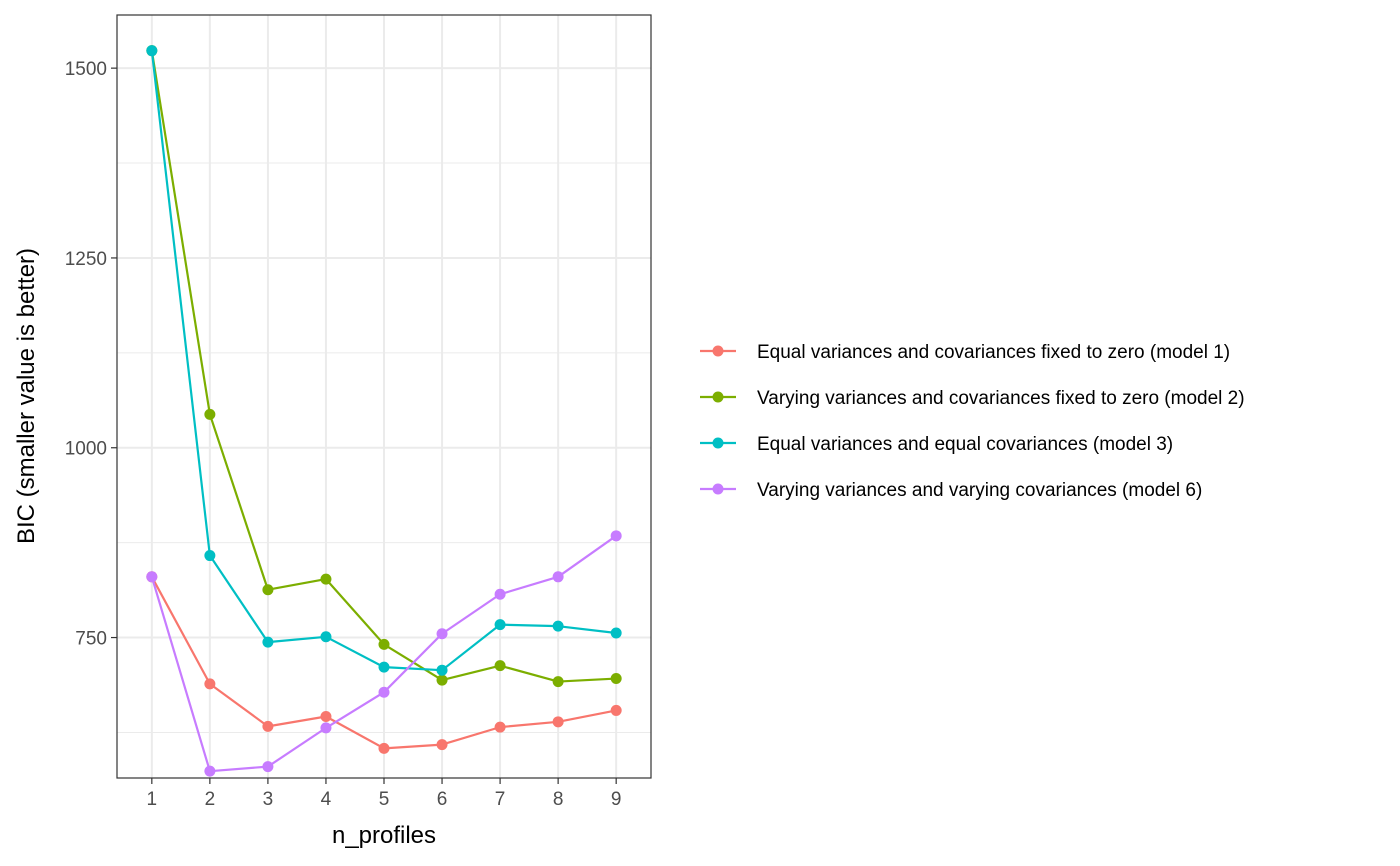 The width and height of the screenshot is (1400, 866). What do you see at coordinates (616, 799) in the screenshot?
I see `x-tick-label: 9` at bounding box center [616, 799].